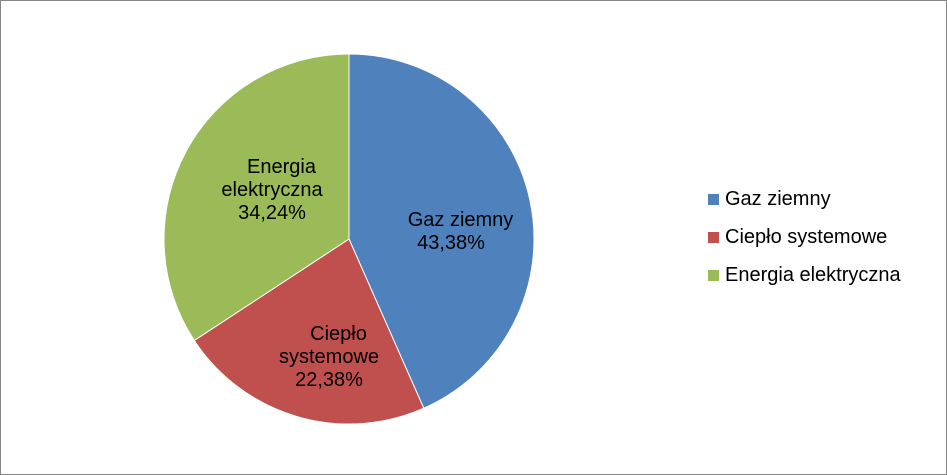  What do you see at coordinates (297, 332) in the screenshot?
I see `label-key-cieplo-systemowe` at bounding box center [297, 332].